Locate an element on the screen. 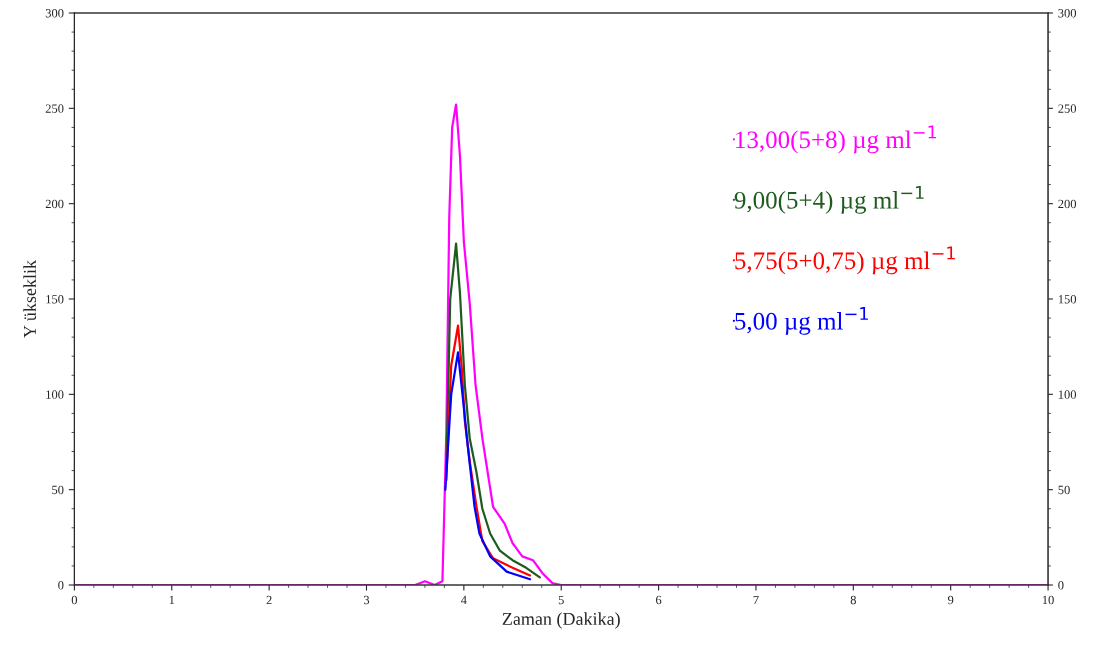 This screenshot has height=650, width=1094. legend-label: 5,75(5+0,75) µg ml$^{−1}$ is located at coordinates (845, 260).